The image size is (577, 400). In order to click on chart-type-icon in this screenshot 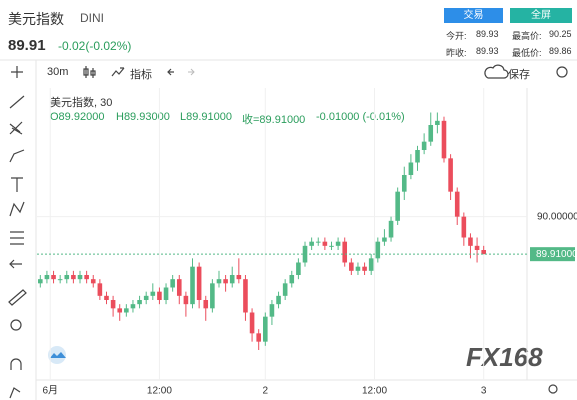, I will do `click(89, 72)`.